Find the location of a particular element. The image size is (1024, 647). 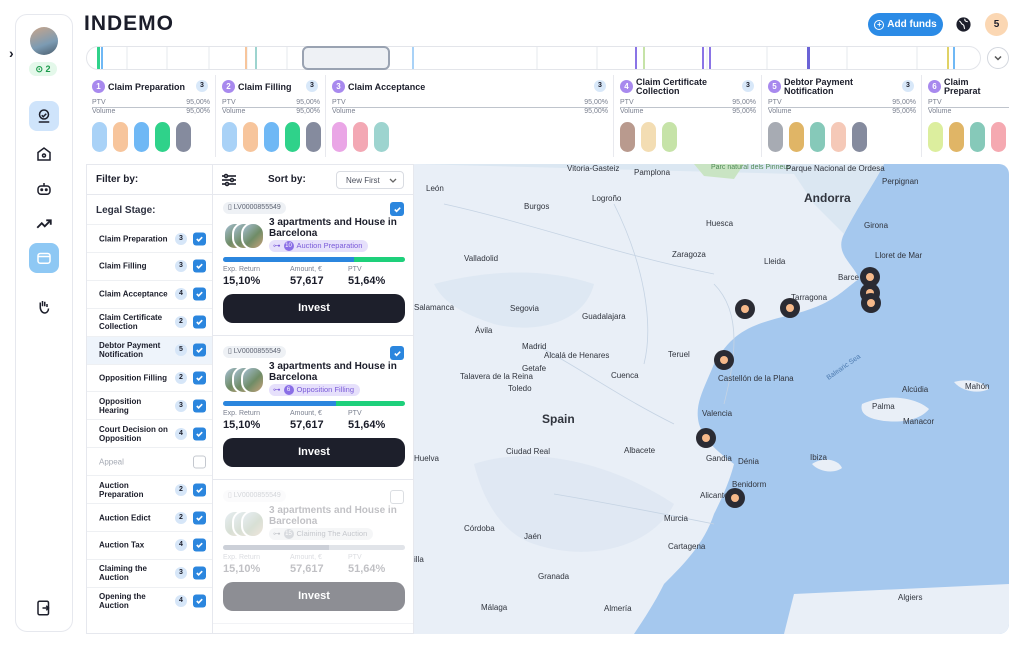

user-menu-badge: 5 is located at coordinates (996, 24).